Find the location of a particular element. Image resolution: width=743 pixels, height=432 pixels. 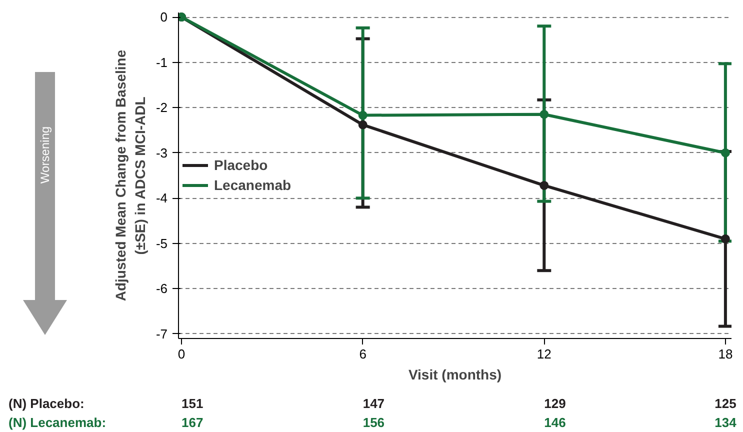

y-tick-label: -5 is located at coordinates (162, 243).